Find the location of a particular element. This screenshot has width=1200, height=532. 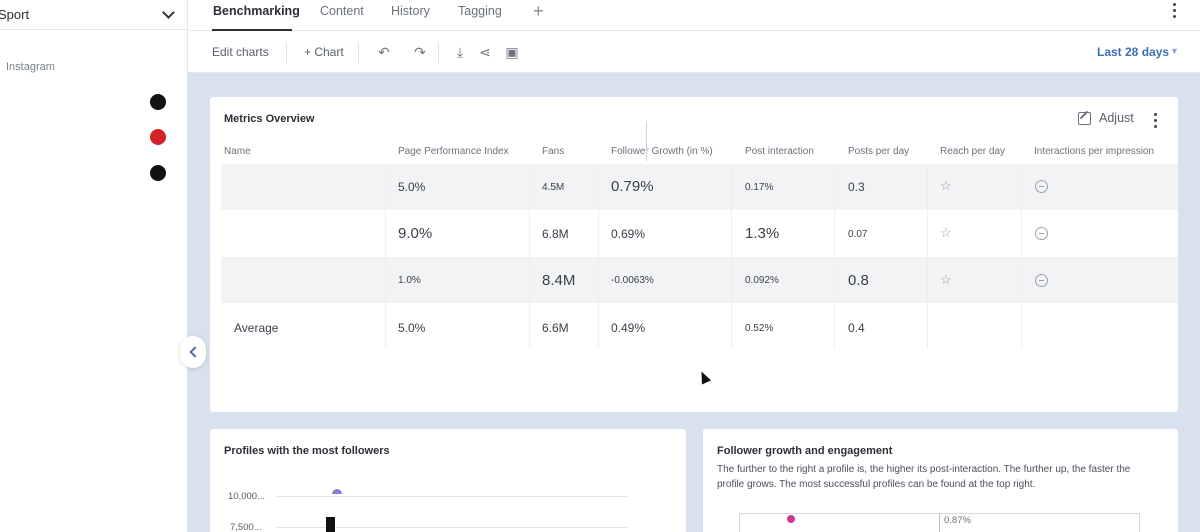

column-header: Name is located at coordinates (237, 151).